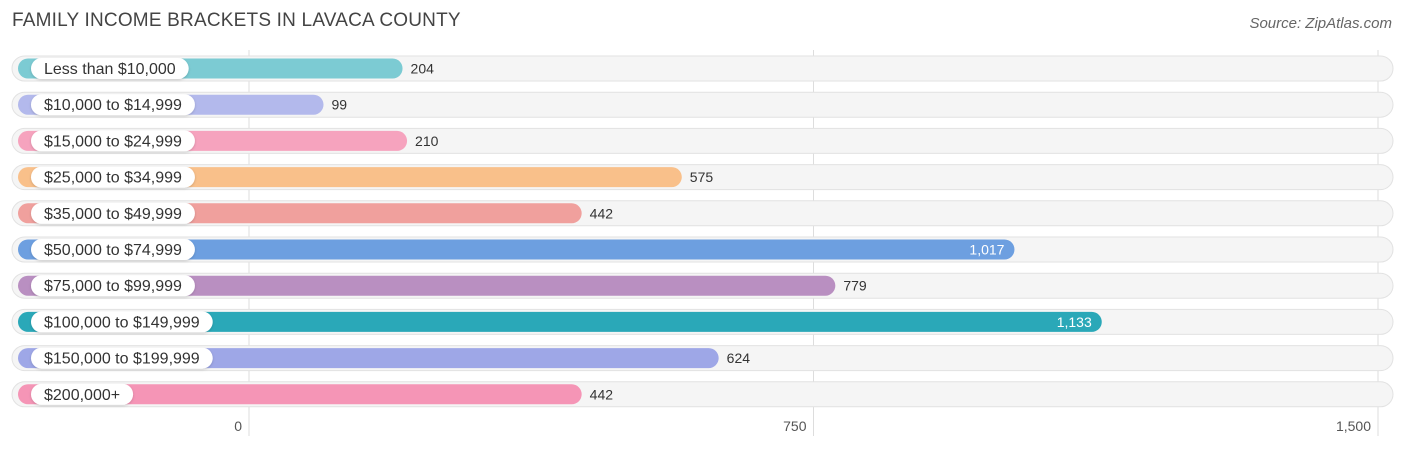 The image size is (1406, 450). What do you see at coordinates (1074, 322) in the screenshot?
I see `value-label: 1,133` at bounding box center [1074, 322].